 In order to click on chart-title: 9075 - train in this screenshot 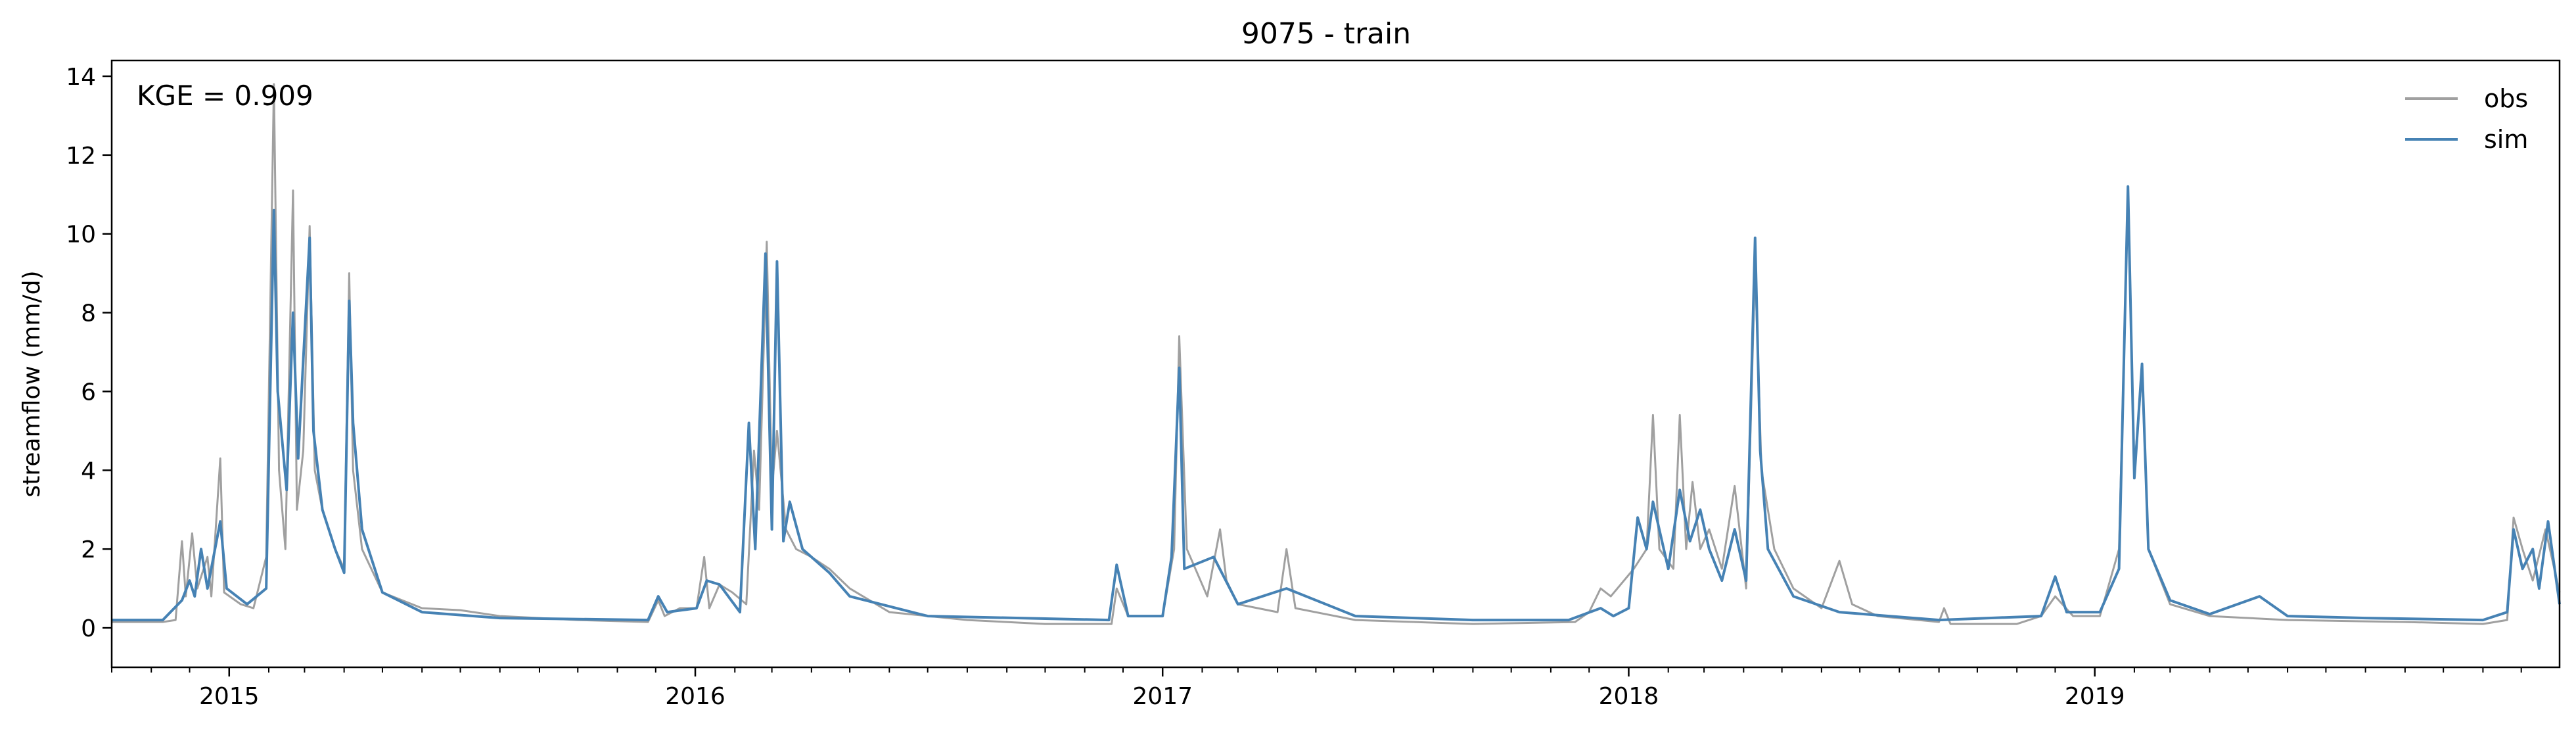, I will do `click(1326, 34)`.